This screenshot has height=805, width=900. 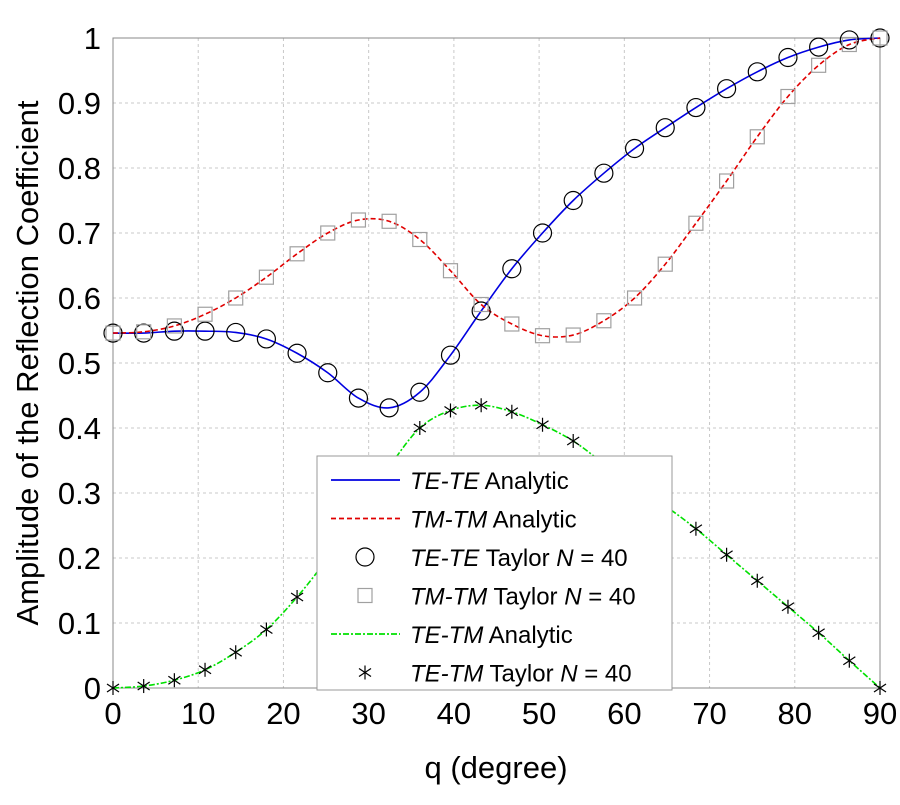 What do you see at coordinates (368, 713) in the screenshot?
I see `x-tick-label: 30` at bounding box center [368, 713].